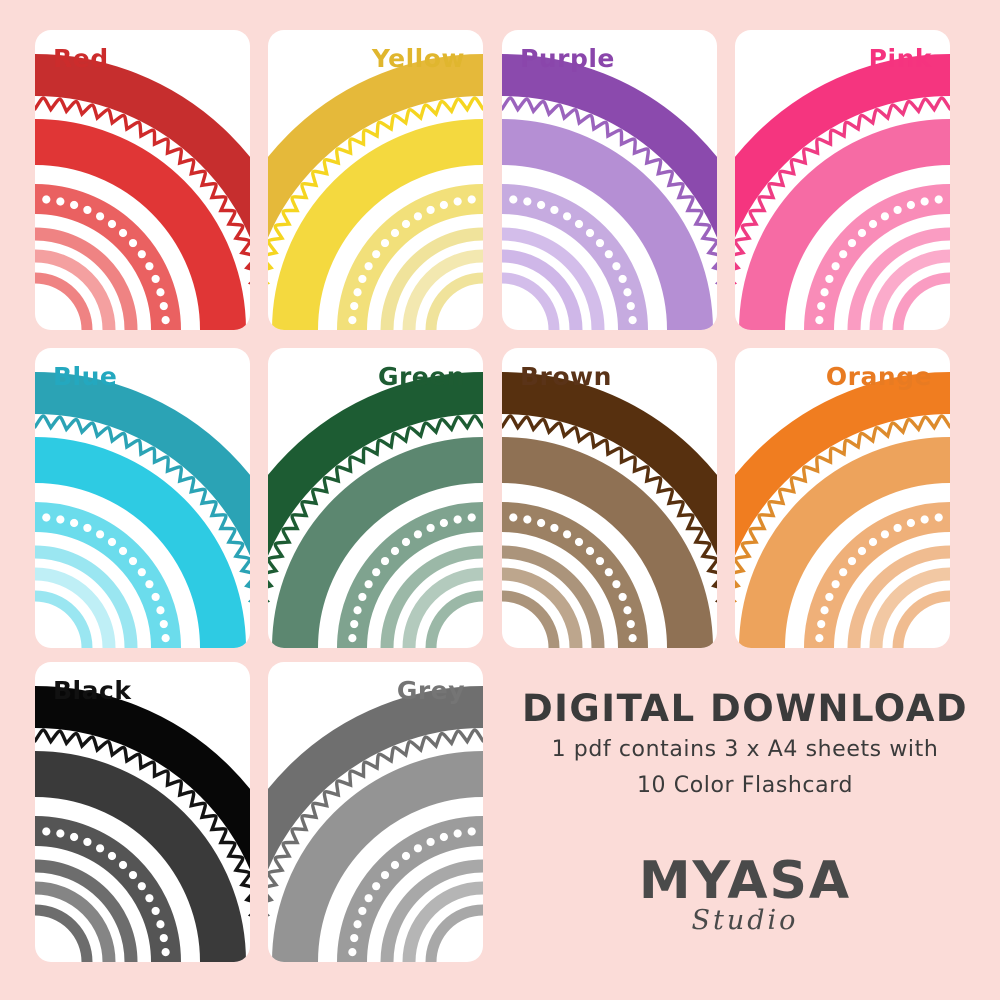 This screenshot has height=1000, width=1000. I want to click on flashcard-grey: Grey, so click(375, 812).